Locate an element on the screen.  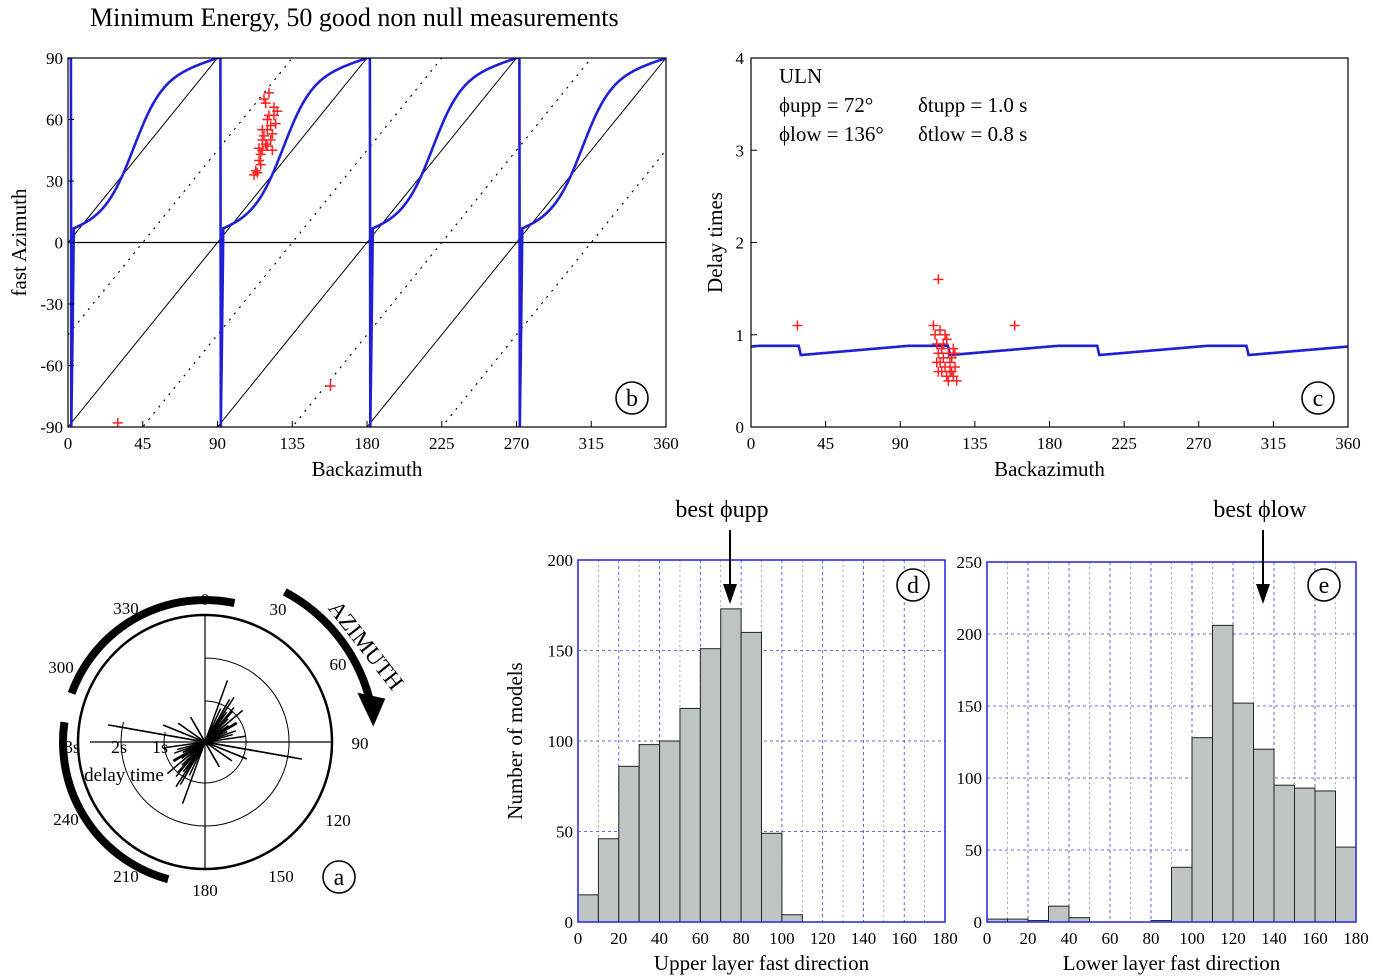
radial-tick-label-3s: 3s is located at coordinates (72, 747).